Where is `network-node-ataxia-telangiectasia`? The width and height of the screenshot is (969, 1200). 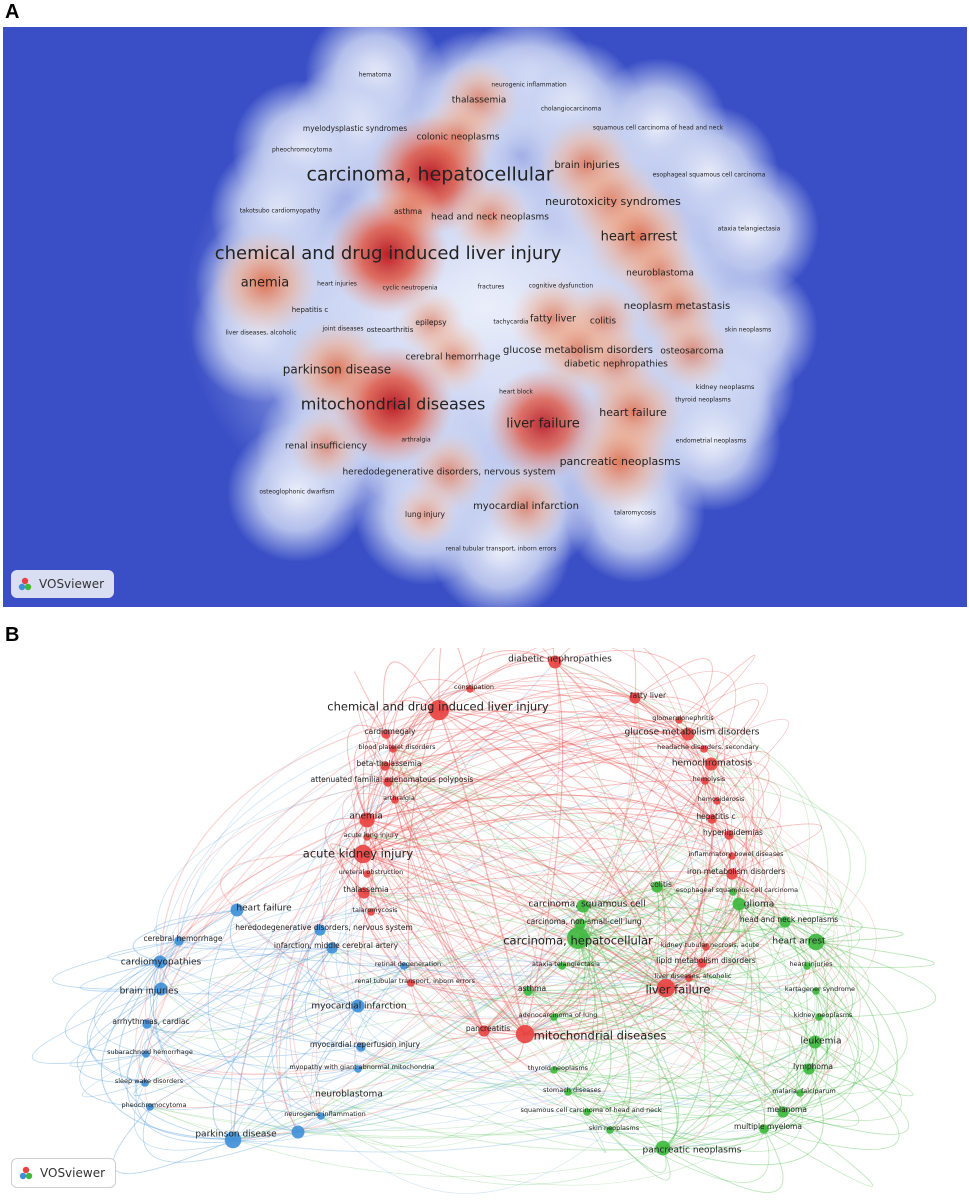
network-node-ataxia-telangiectasia is located at coordinates (562, 966).